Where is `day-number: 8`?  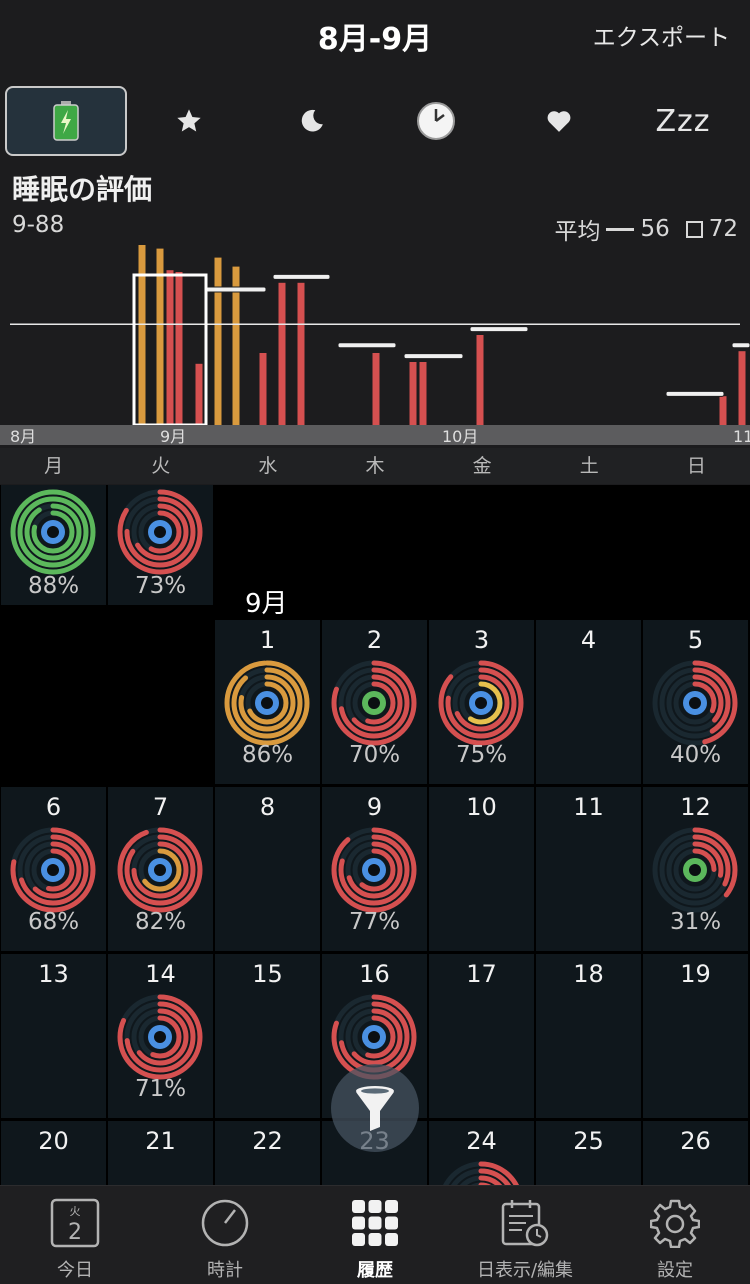
day-number: 8 is located at coordinates (267, 807).